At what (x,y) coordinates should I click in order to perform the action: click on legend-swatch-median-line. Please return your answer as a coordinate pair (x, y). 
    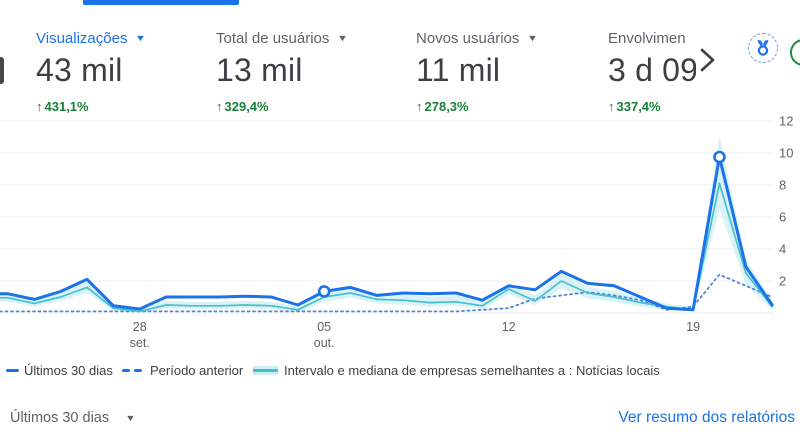
    Looking at the image, I should click on (265, 370).